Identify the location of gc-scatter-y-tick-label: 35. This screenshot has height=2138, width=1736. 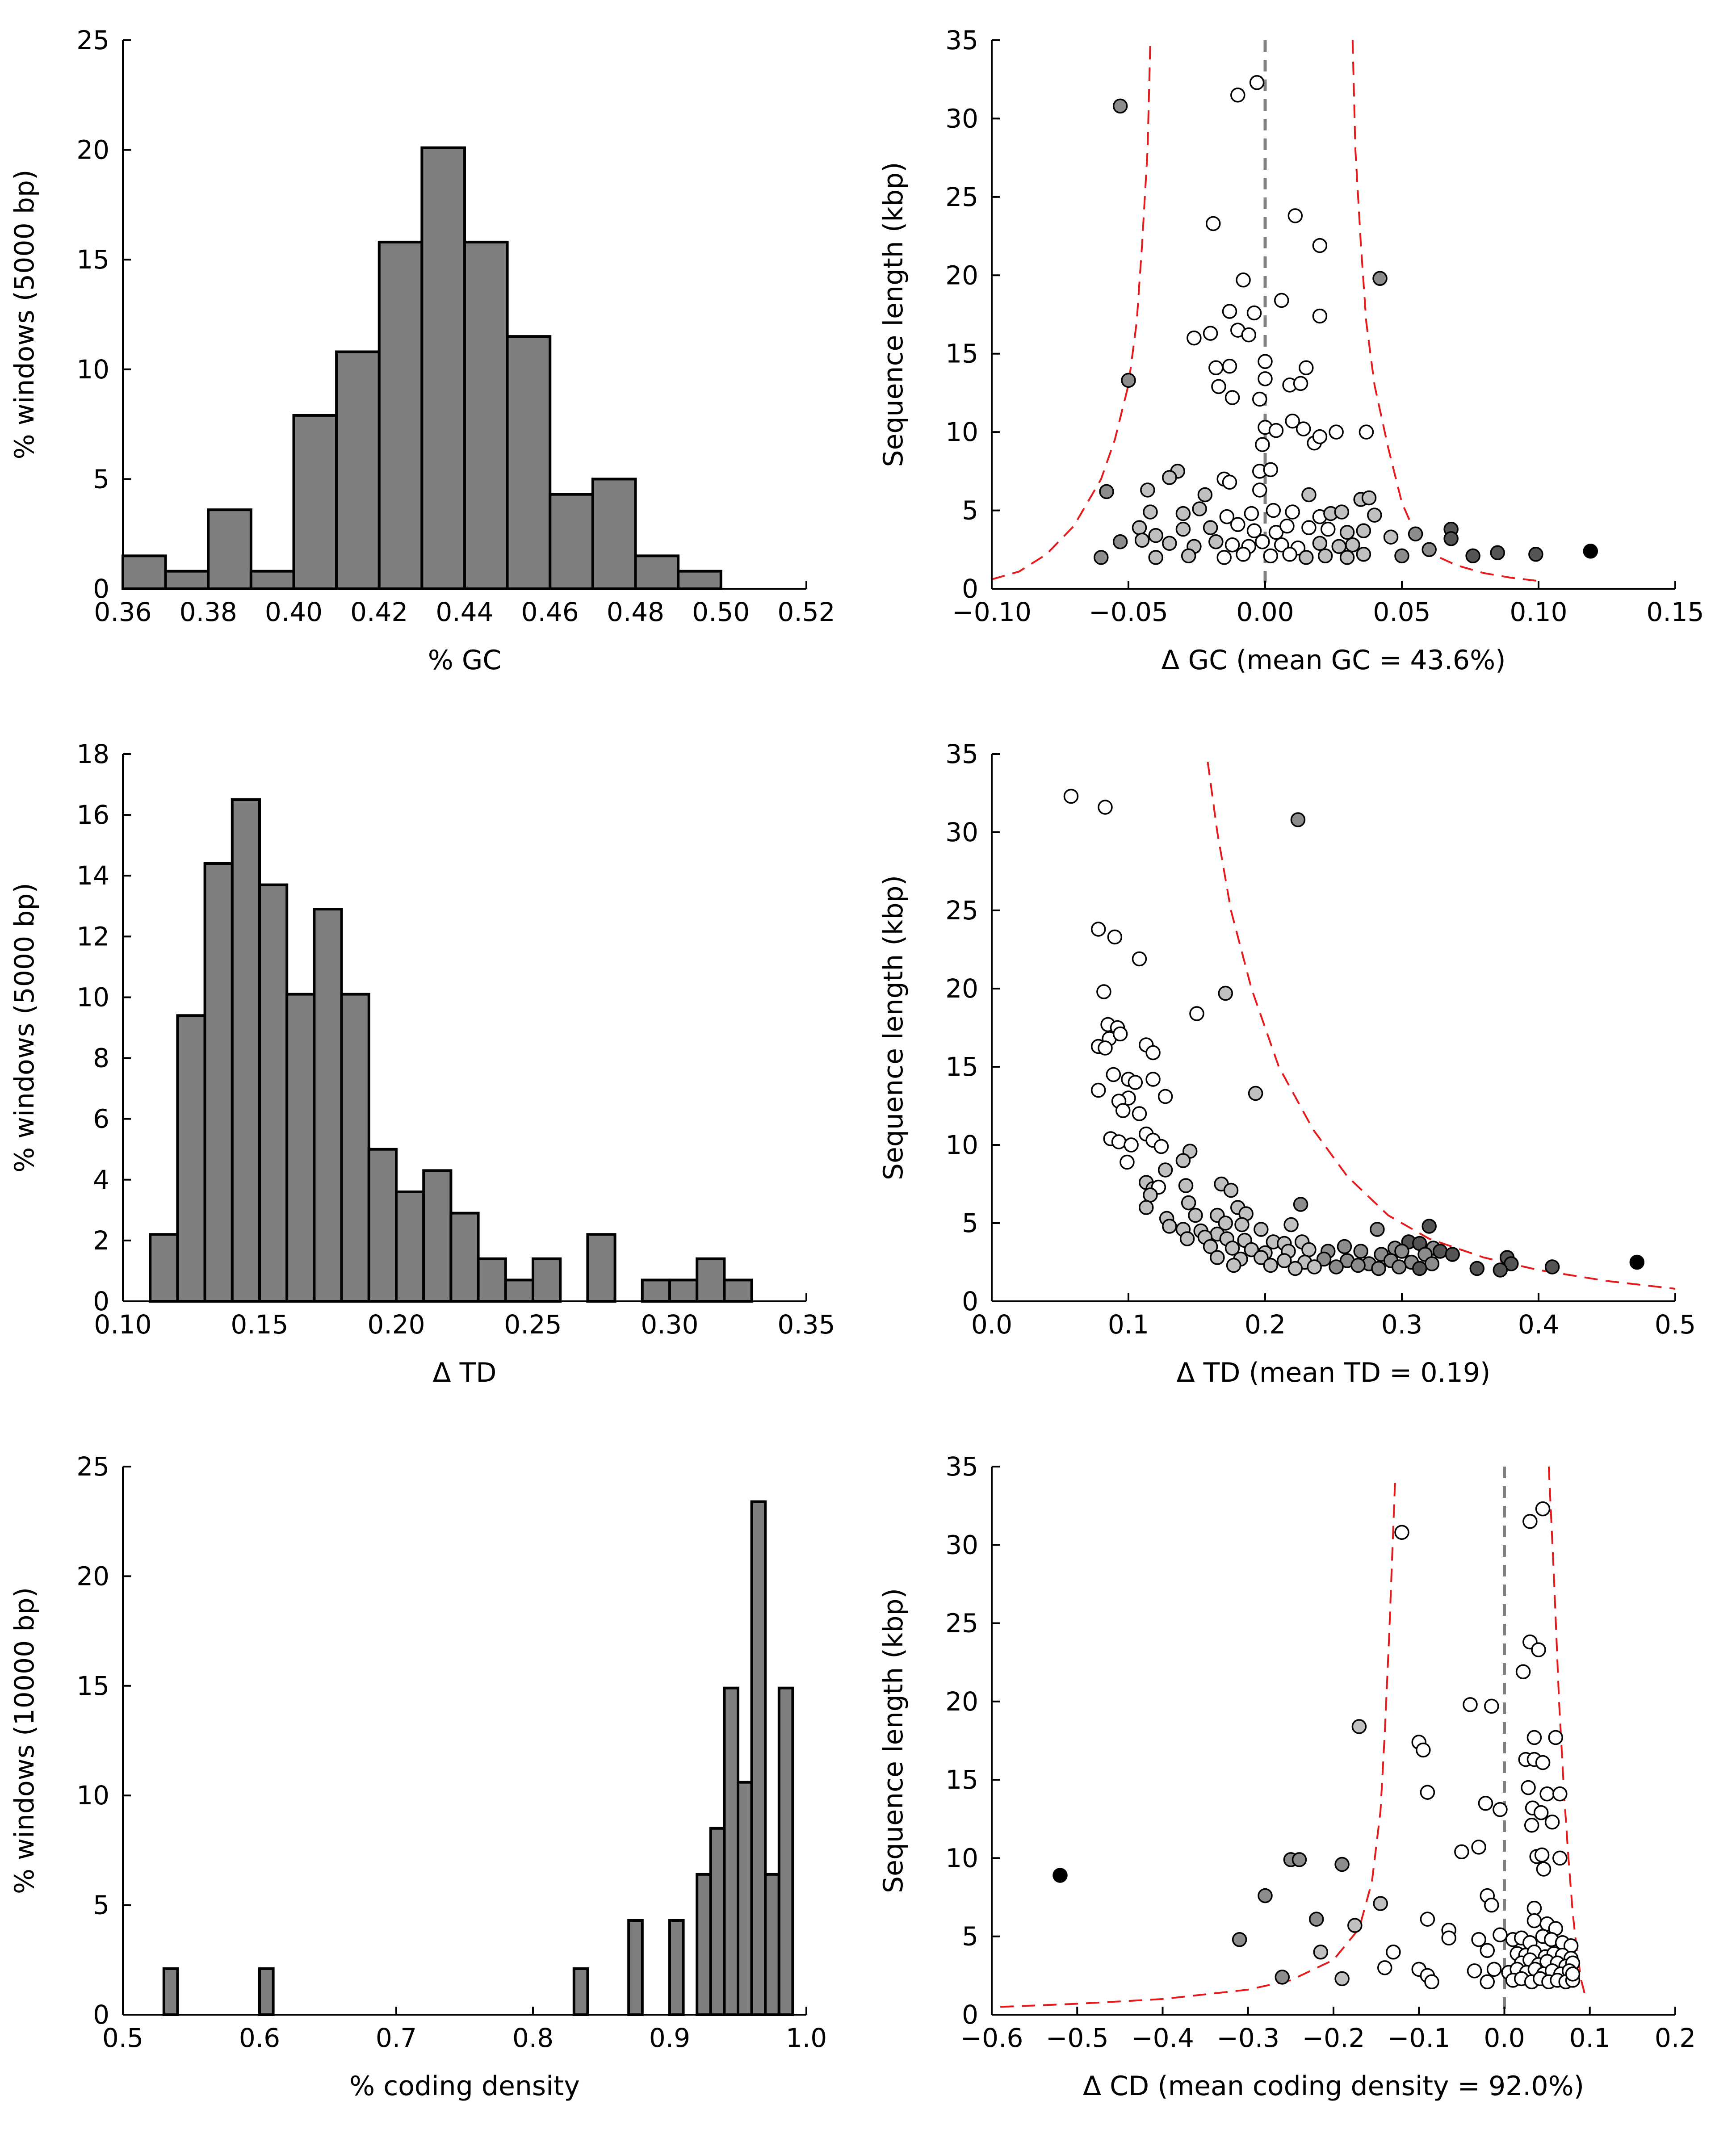
(961, 40).